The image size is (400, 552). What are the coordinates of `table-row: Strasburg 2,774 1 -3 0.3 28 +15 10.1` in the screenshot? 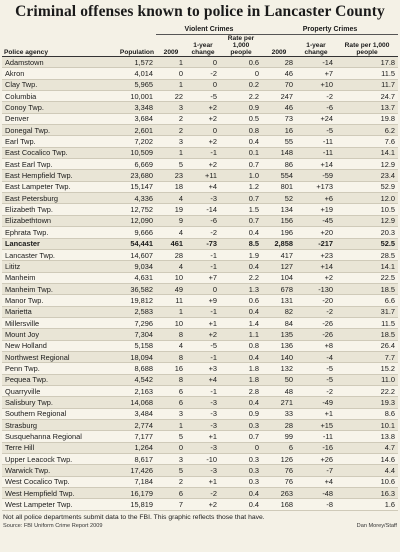 It's located at (200, 425).